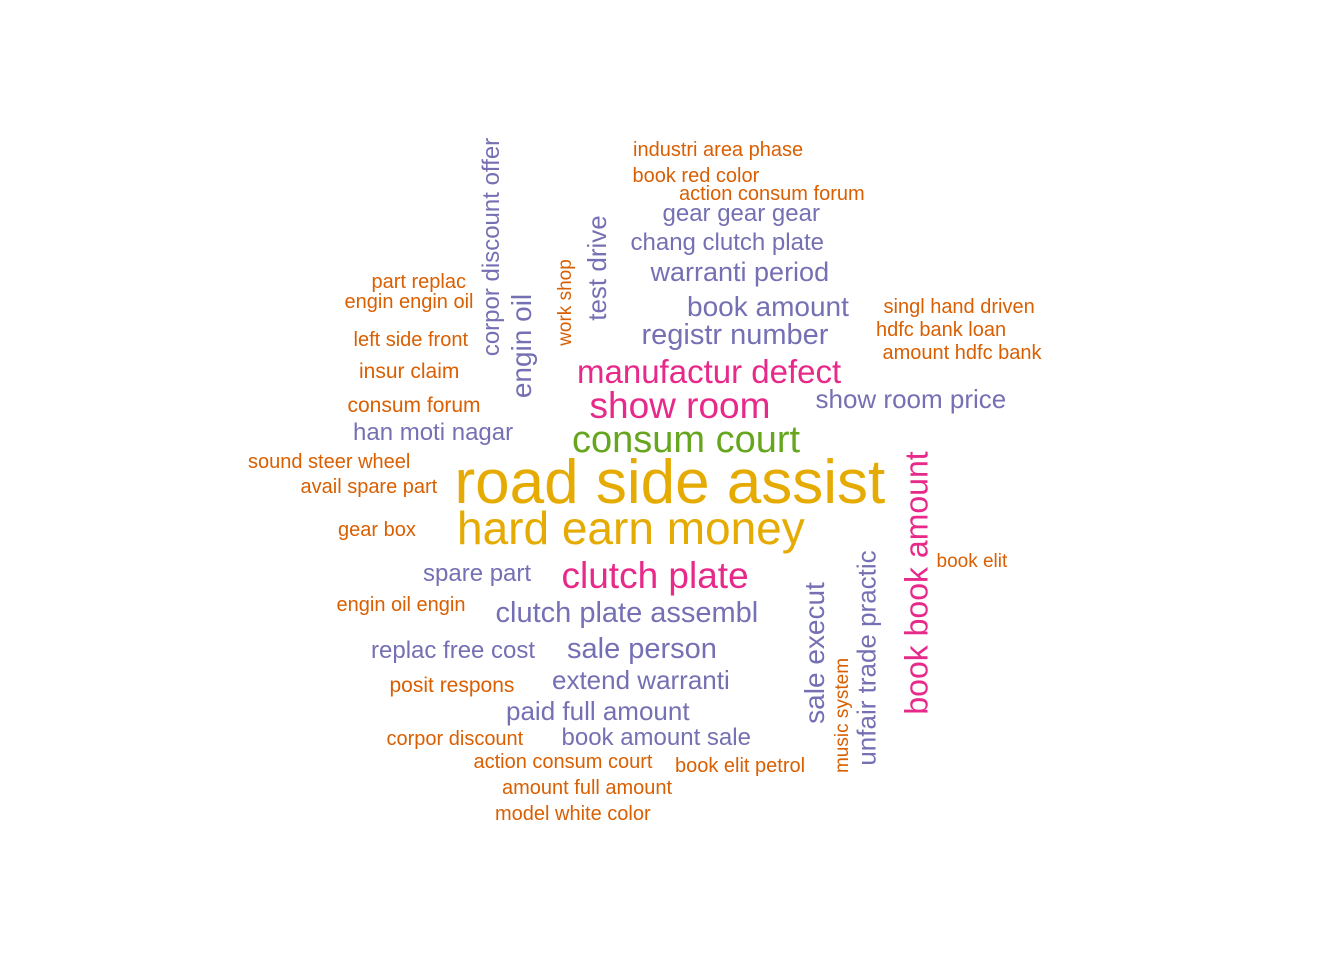 The height and width of the screenshot is (960, 1344). What do you see at coordinates (814, 653) in the screenshot?
I see `word-sale-execut: sale execut` at bounding box center [814, 653].